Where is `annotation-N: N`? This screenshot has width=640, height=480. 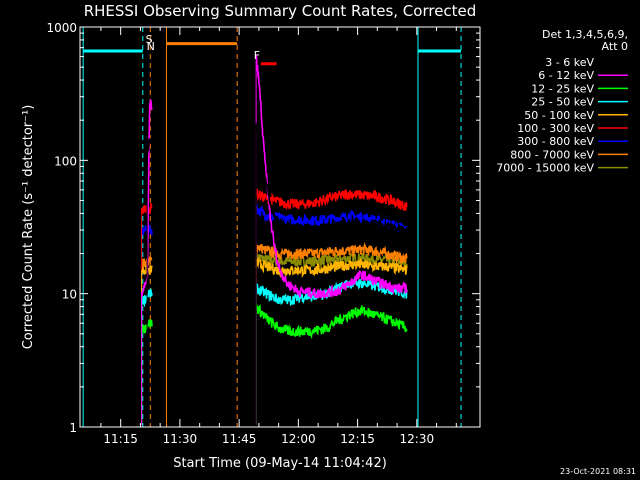
annotation-N: N is located at coordinates (151, 46).